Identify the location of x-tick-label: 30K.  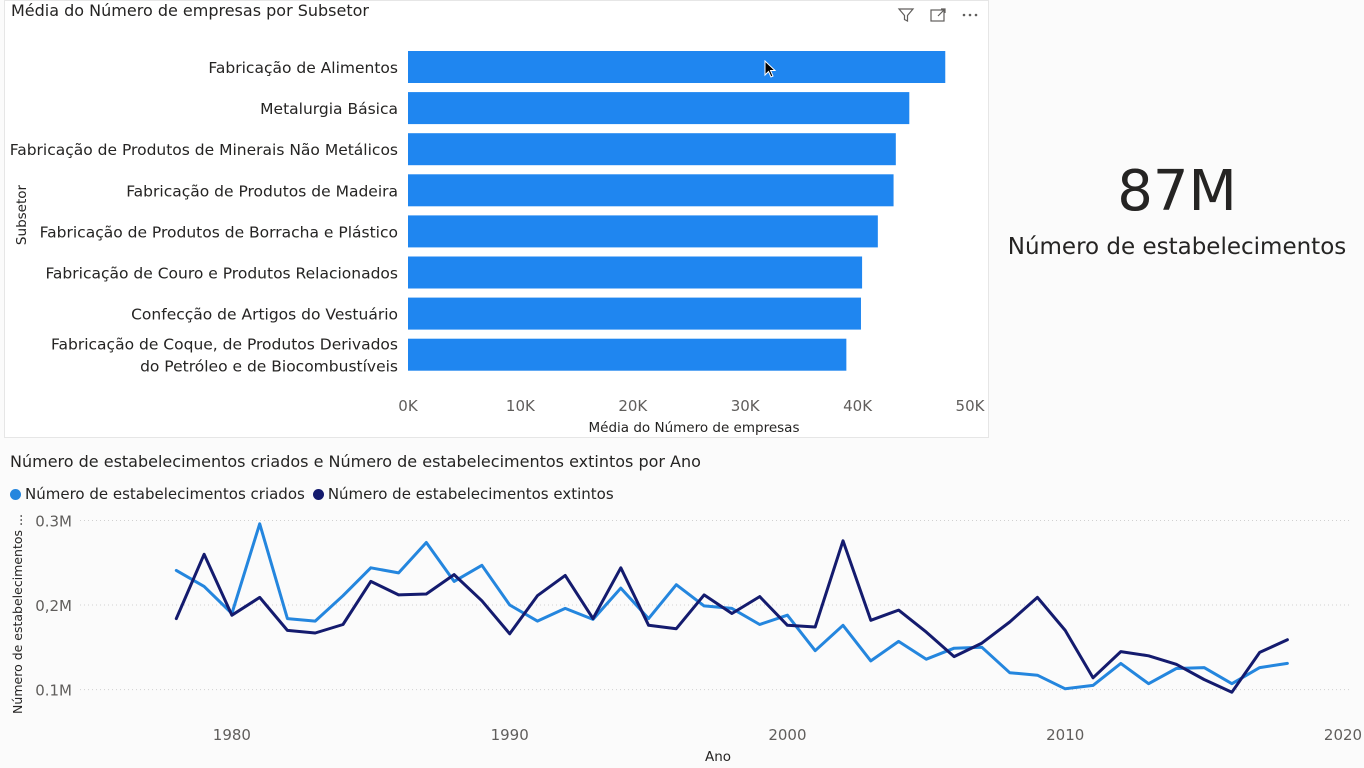
(746, 406).